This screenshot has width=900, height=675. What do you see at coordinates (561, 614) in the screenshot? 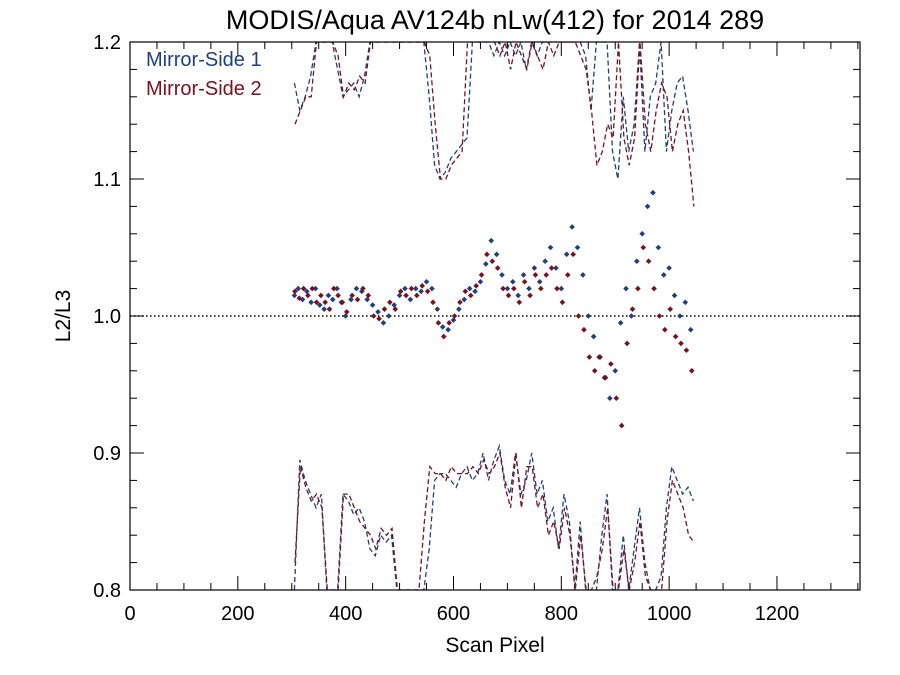
I see `x-tick-label: 800` at bounding box center [561, 614].